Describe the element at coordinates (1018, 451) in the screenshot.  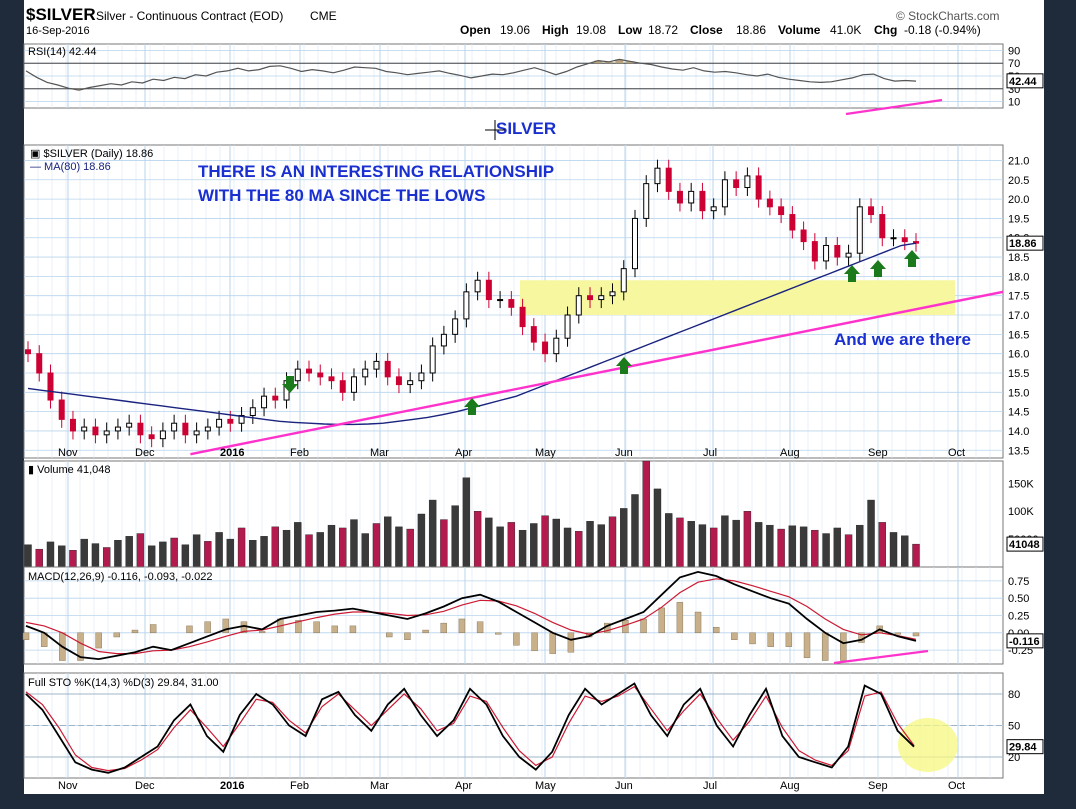
I see `price-axis-tick-label: 13.5` at that location.